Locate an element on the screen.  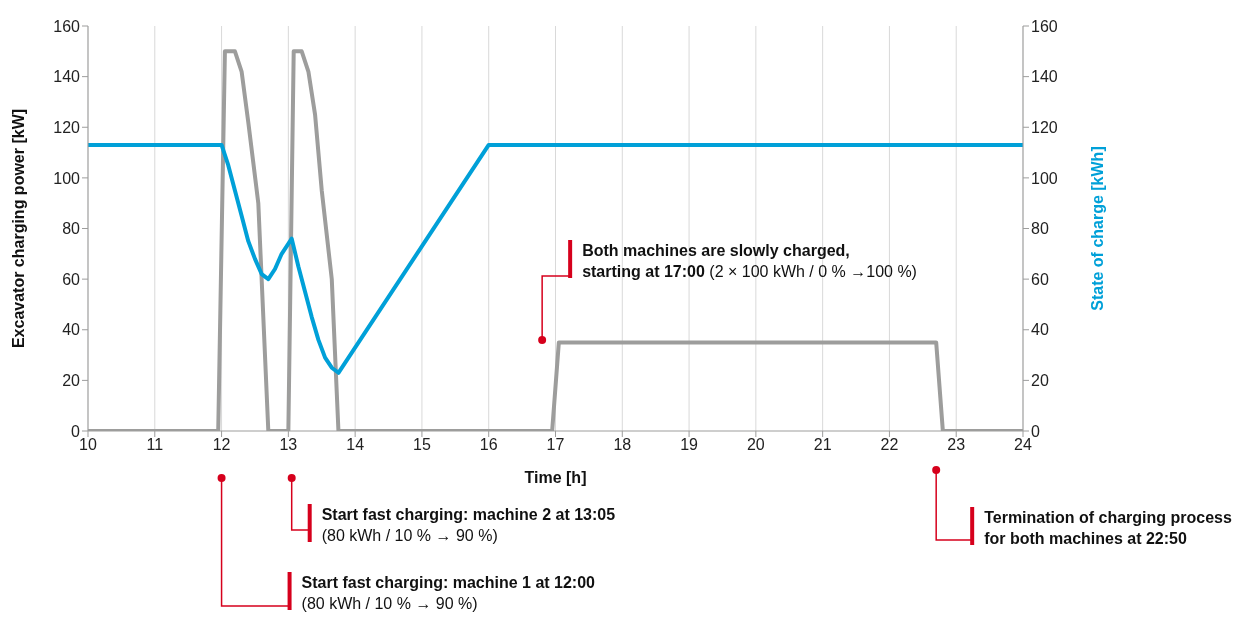
y2-tick-label: 120 is located at coordinates (1044, 127).